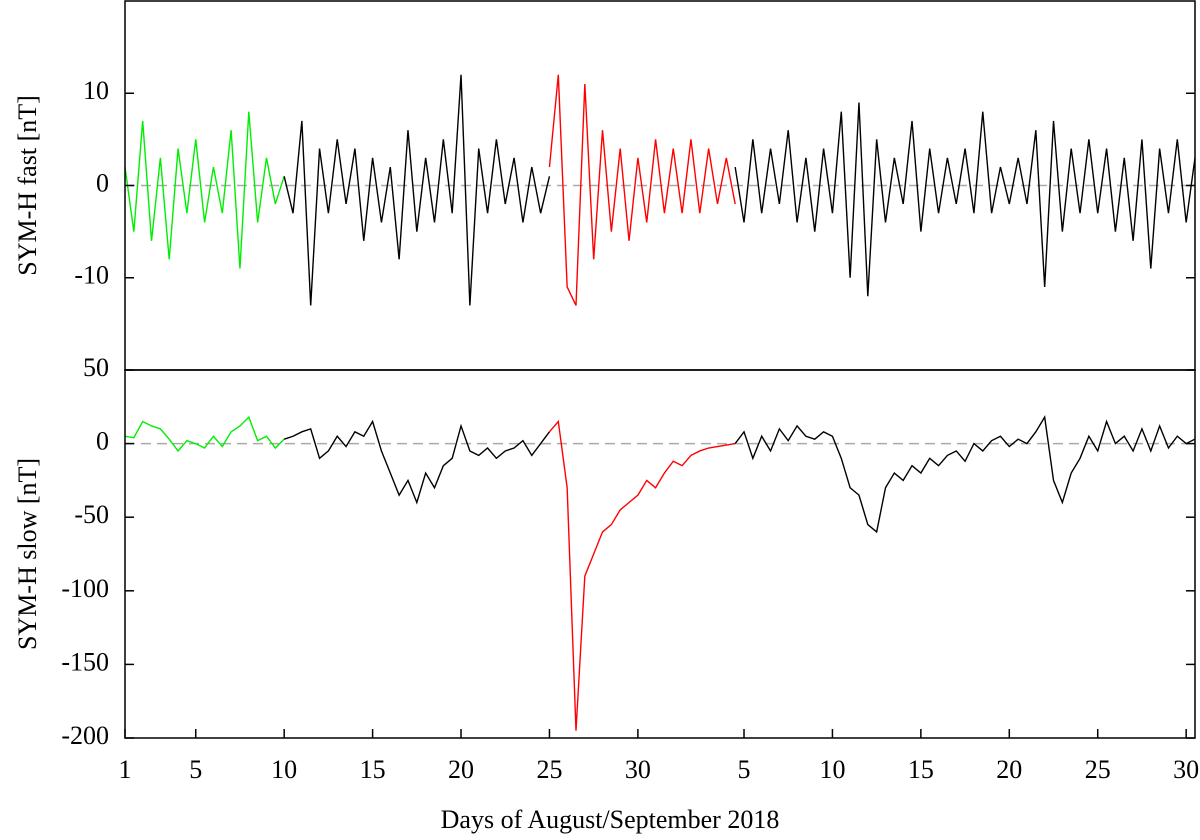 Image resolution: width=1200 pixels, height=840 pixels. Describe the element at coordinates (610, 819) in the screenshot. I see `x-axis-label: Days of August/September 2018` at that location.